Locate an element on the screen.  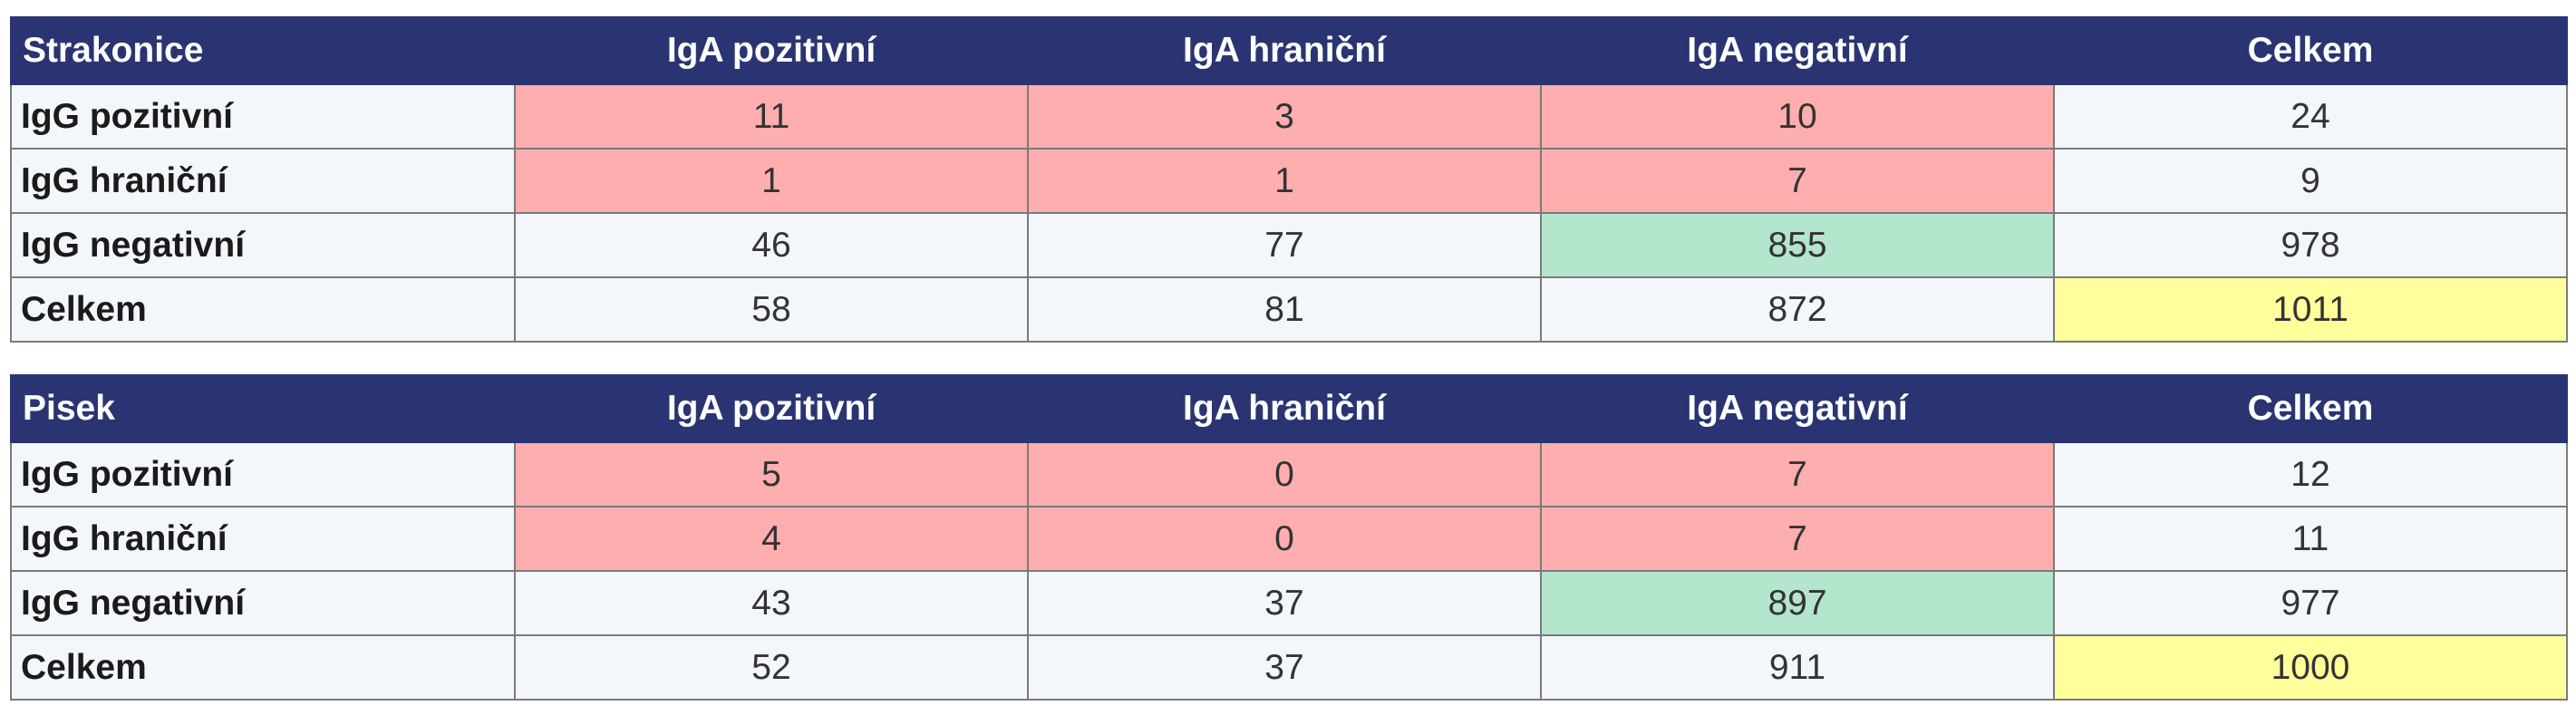
table-row: IgG negativní 46 77 855 978 is located at coordinates (1289, 245).